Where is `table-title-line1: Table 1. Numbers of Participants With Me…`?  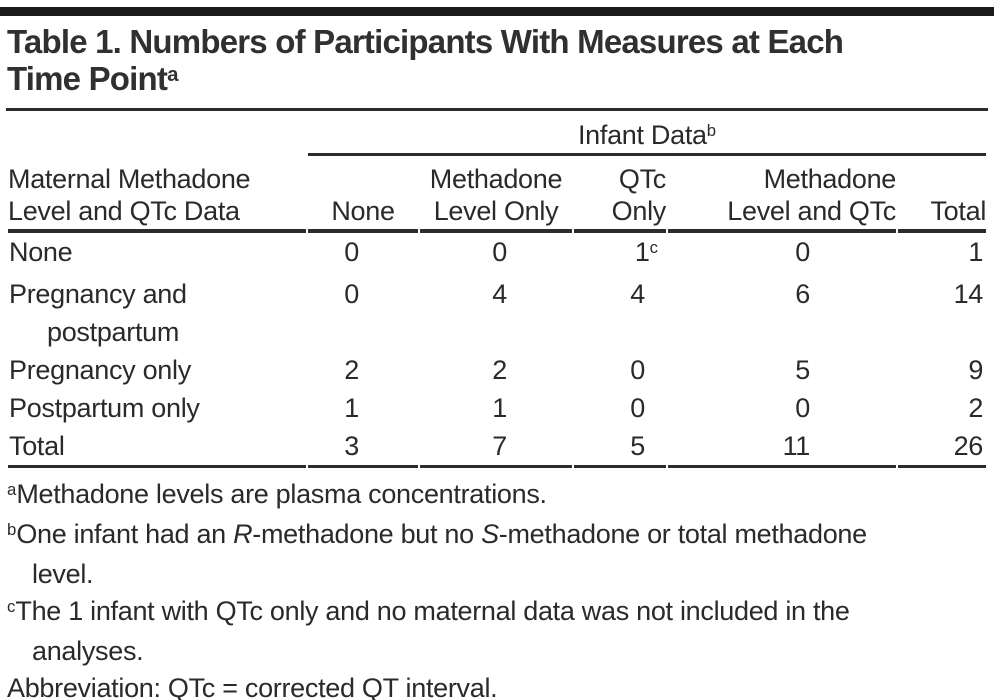 table-title-line1: Table 1. Numbers of Participants With Me… is located at coordinates (425, 41).